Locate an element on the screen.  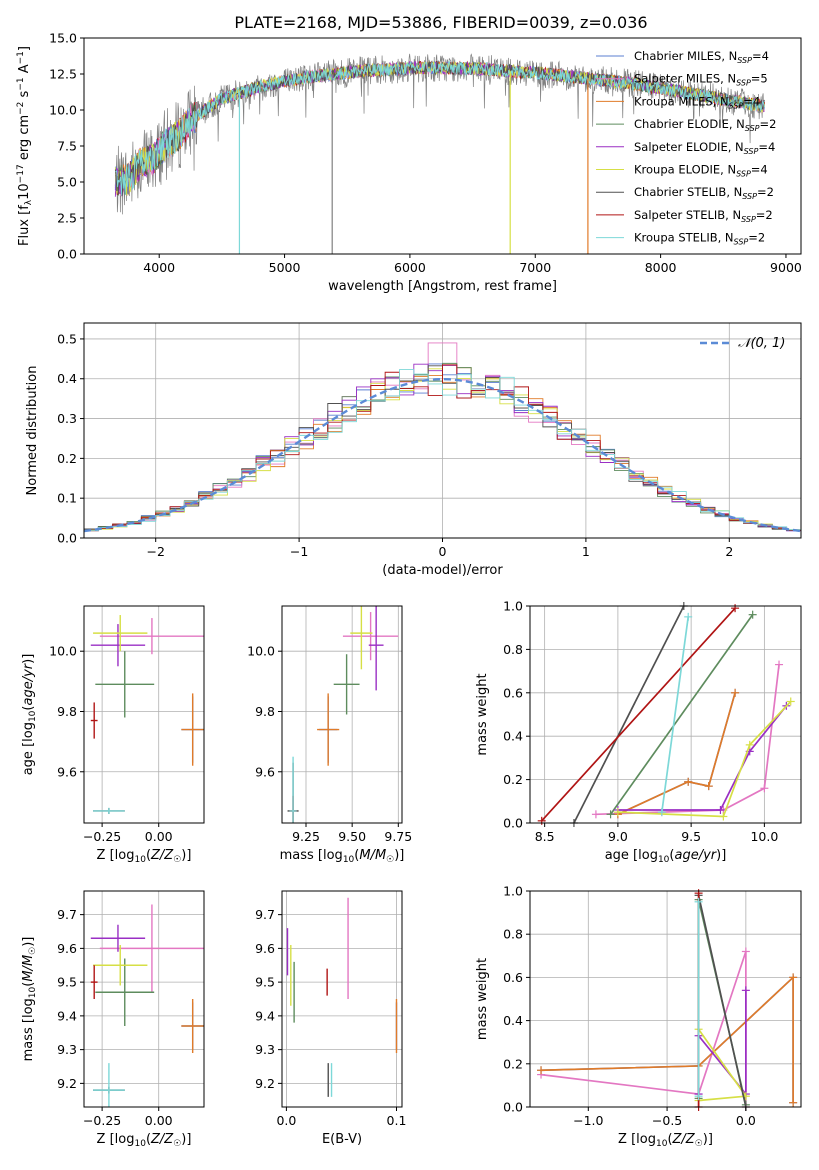
legend-label: Kroupa MILES, NSSP=4 is located at coordinates (697, 102).